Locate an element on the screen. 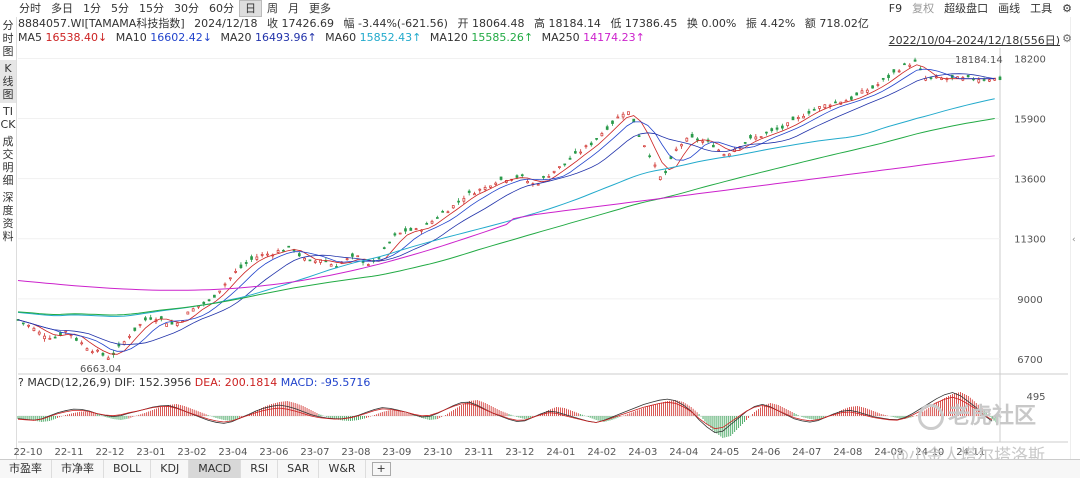 The height and width of the screenshot is (478, 1080). ma120-label: MA120 15585.26↑ is located at coordinates (481, 37).